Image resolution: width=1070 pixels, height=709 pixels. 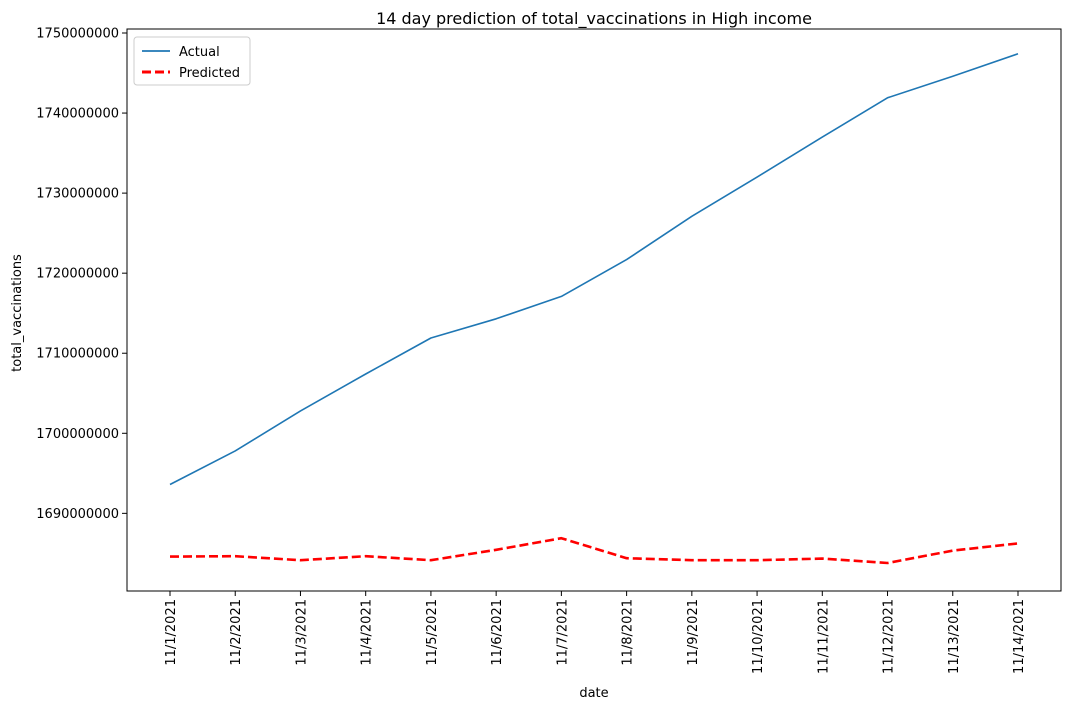 What do you see at coordinates (1019, 636) in the screenshot?
I see `x-tick-label: 11/14/2021` at bounding box center [1019, 636].